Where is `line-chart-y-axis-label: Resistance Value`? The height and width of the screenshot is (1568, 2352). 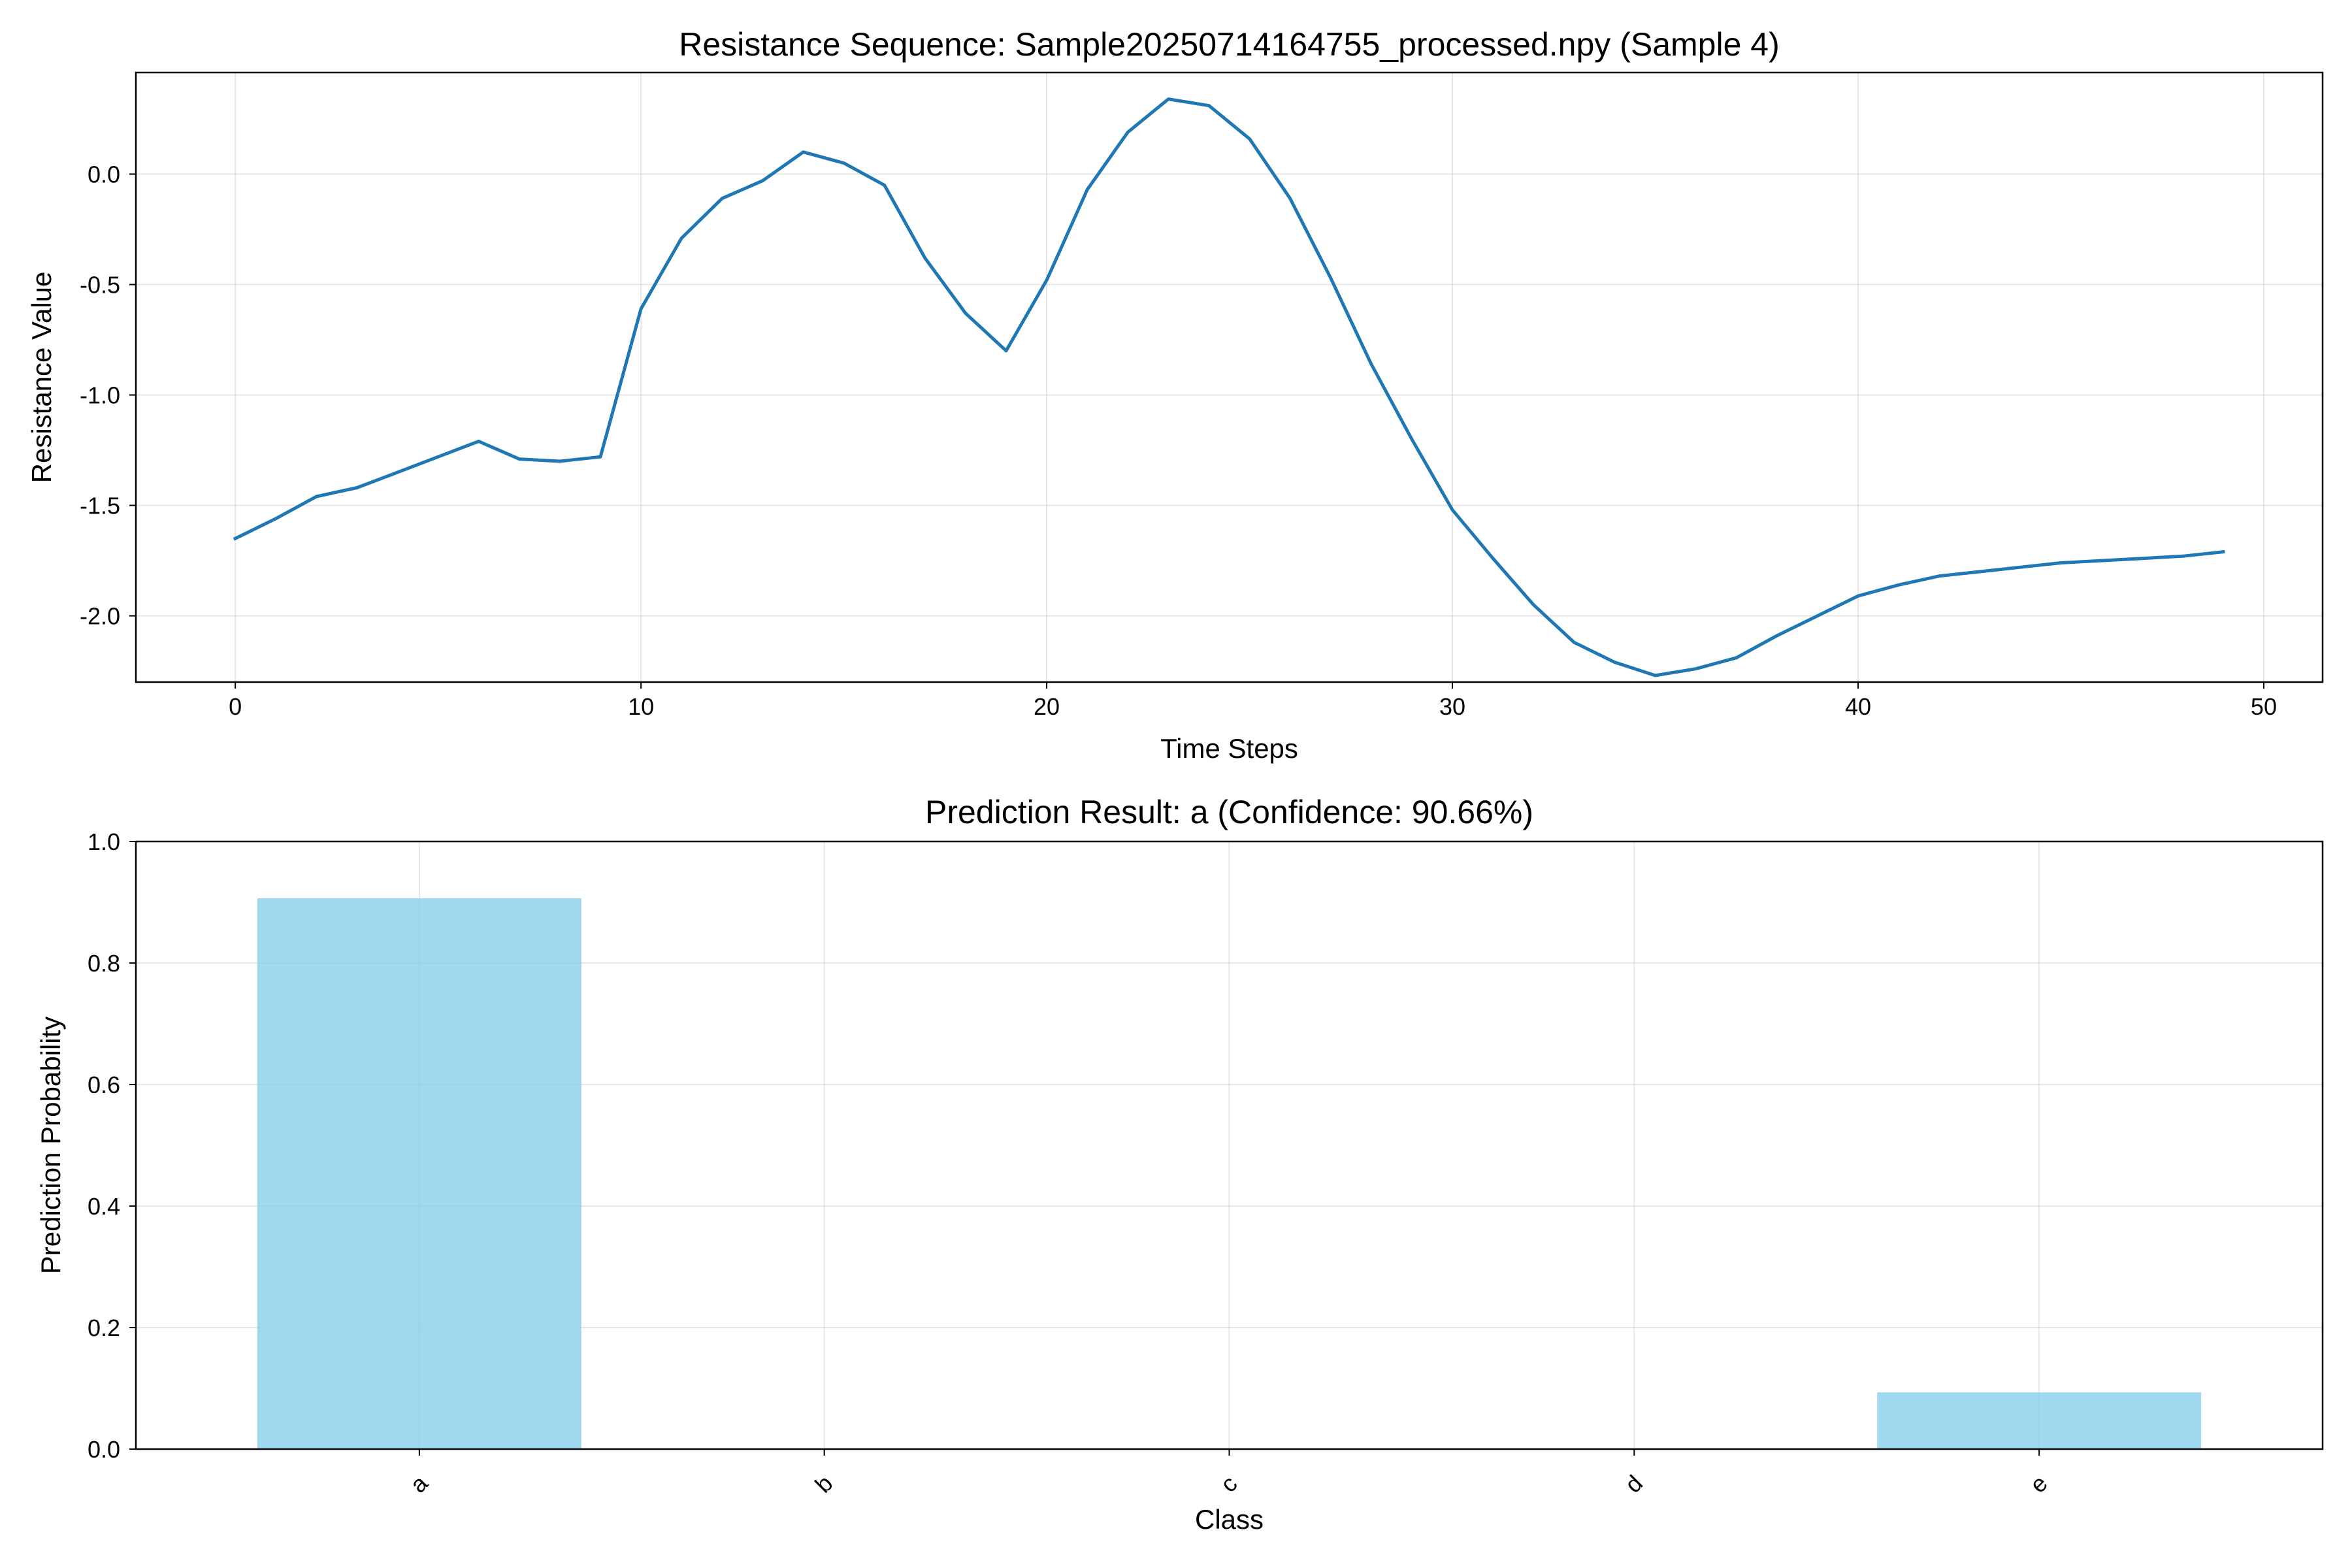 line-chart-y-axis-label: Resistance Value is located at coordinates (41, 377).